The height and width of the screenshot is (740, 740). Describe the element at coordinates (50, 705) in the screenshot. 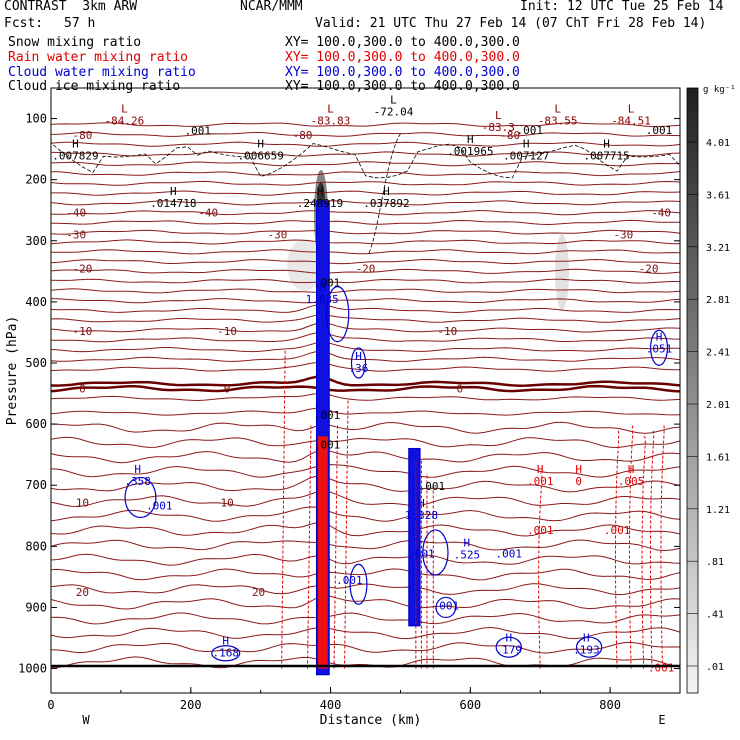

I see `x-tick-label: 0` at that location.